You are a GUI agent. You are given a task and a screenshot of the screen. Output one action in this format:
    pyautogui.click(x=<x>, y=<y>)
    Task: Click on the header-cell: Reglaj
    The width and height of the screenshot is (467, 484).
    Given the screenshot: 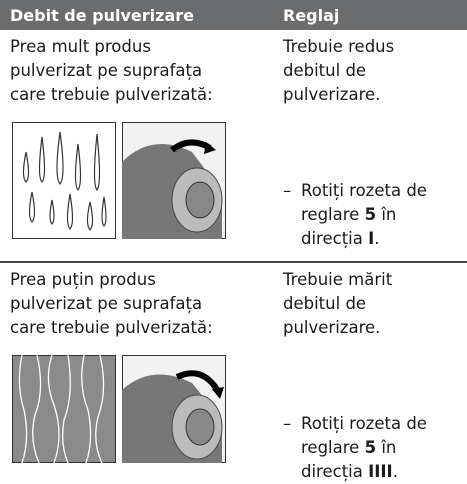 What is the action you would take?
    pyautogui.click(x=311, y=15)
    